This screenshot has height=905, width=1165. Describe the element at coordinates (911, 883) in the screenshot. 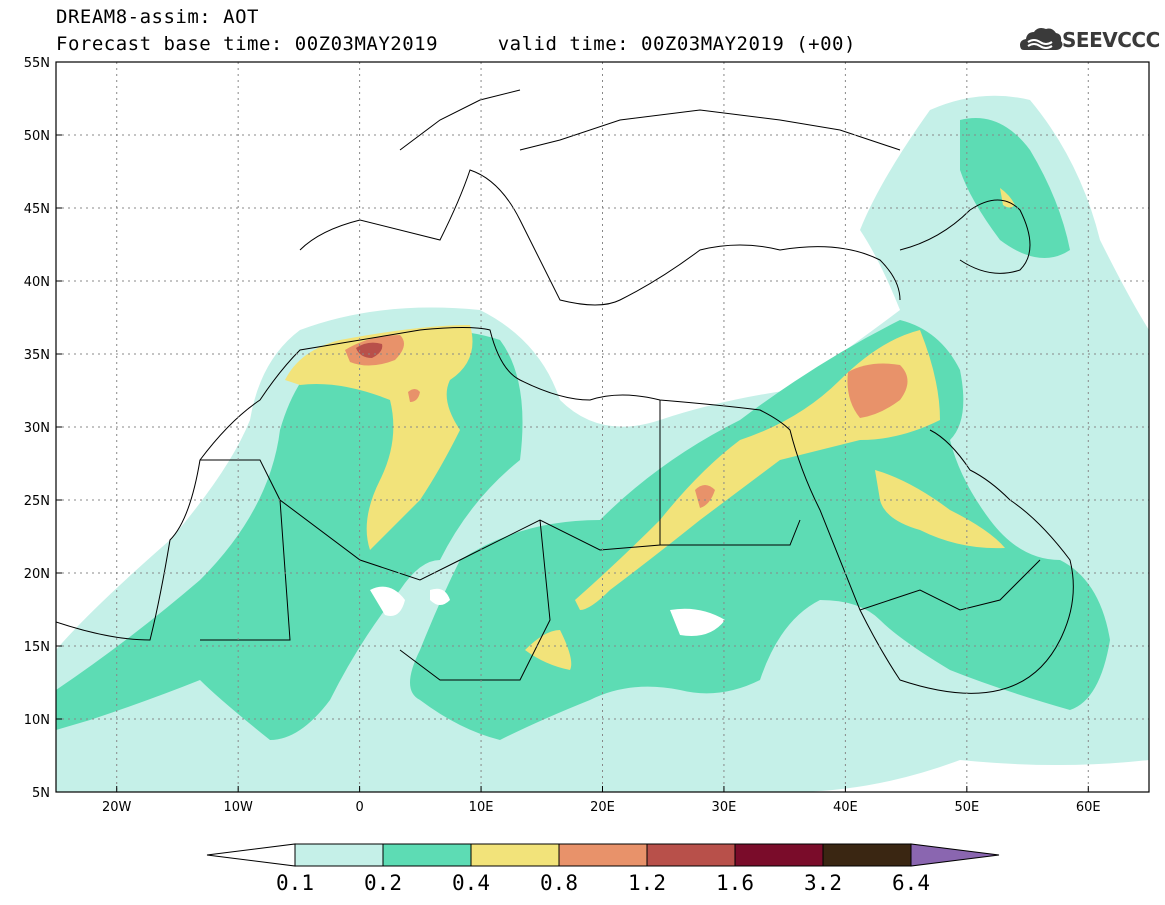

I see `colorbar-label: 6.4` at that location.